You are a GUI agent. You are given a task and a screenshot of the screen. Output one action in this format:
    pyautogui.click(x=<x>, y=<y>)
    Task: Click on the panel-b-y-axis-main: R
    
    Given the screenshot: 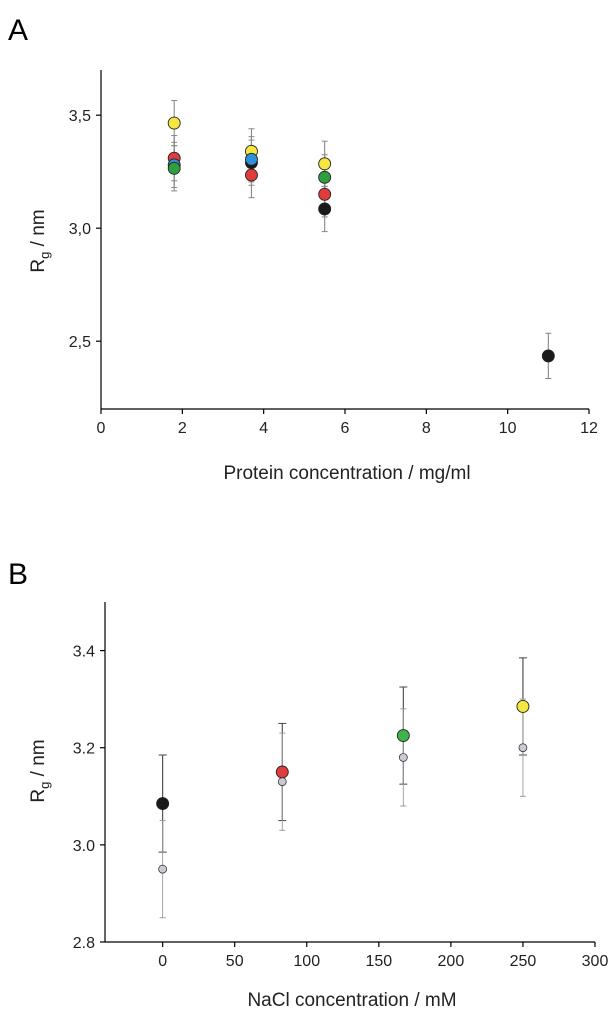 What is the action you would take?
    pyautogui.click(x=38, y=796)
    